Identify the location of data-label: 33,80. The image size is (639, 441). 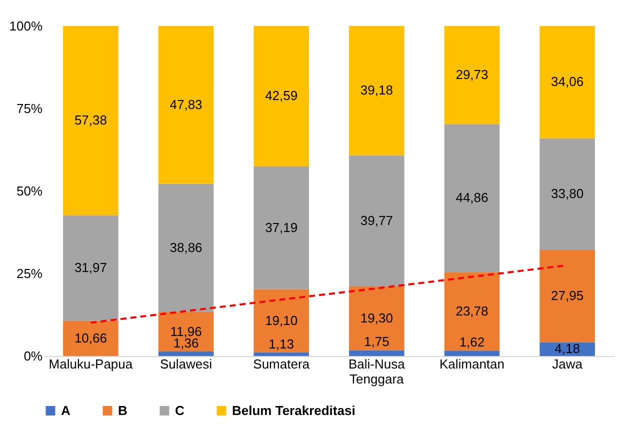
(567, 194).